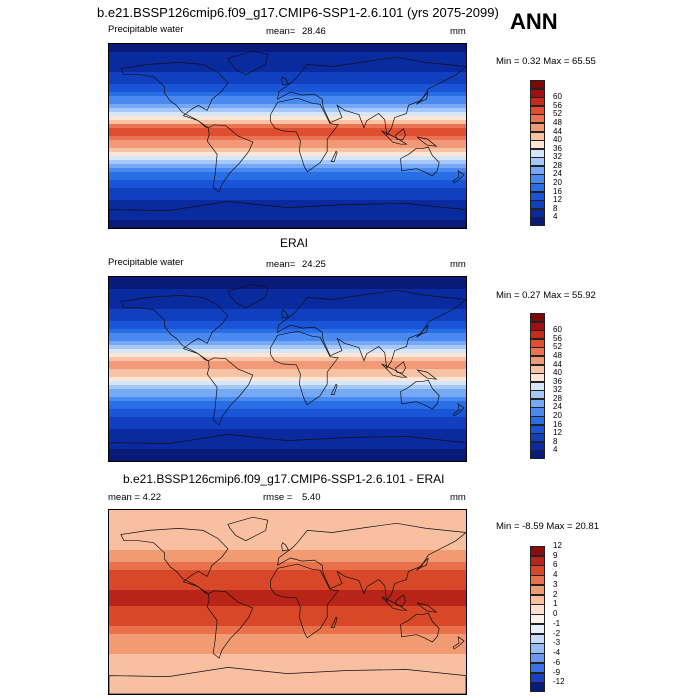 The image size is (700, 700). What do you see at coordinates (555, 604) in the screenshot?
I see `colorbar-tick-label: 1` at bounding box center [555, 604].